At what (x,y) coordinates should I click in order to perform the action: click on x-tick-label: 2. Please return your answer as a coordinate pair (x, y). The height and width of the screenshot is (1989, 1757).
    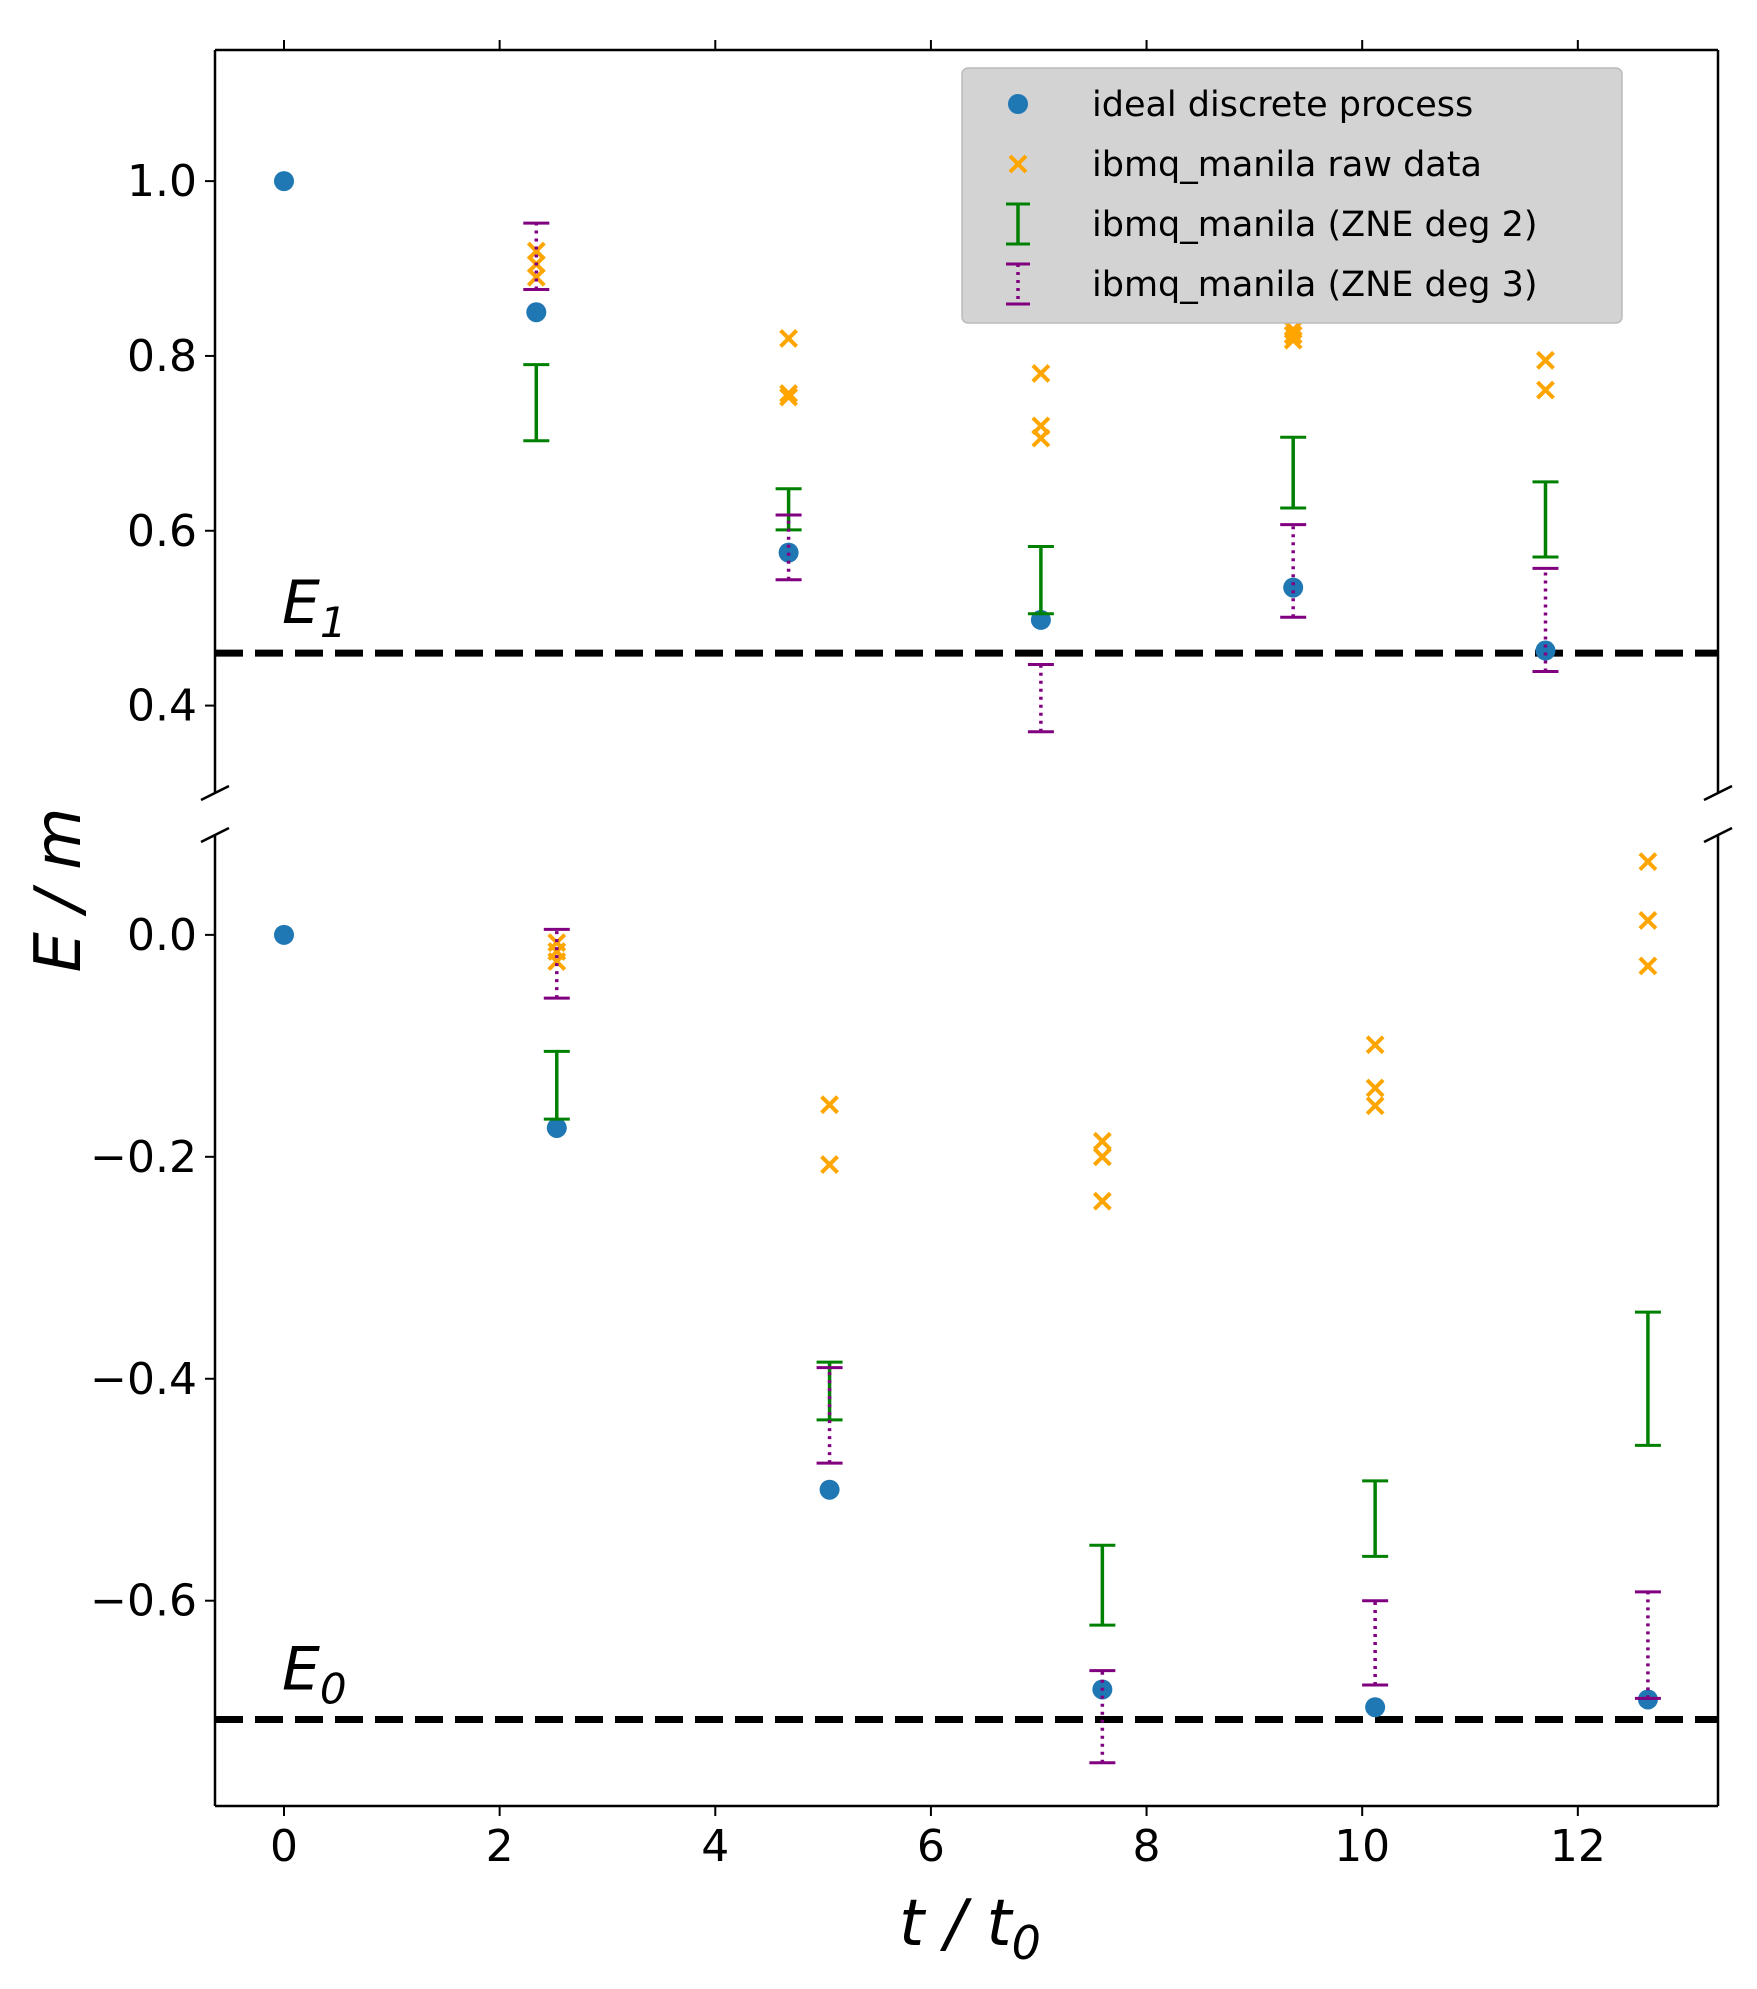
    Looking at the image, I should click on (500, 1846).